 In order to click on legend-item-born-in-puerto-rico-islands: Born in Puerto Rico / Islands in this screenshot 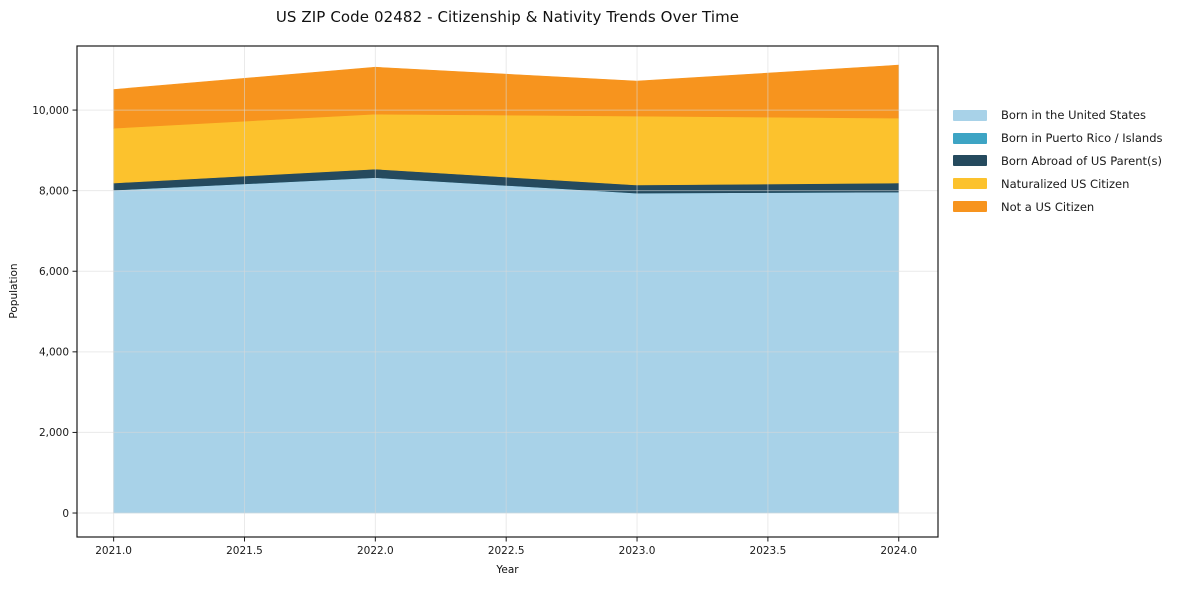, I will do `click(1058, 138)`.